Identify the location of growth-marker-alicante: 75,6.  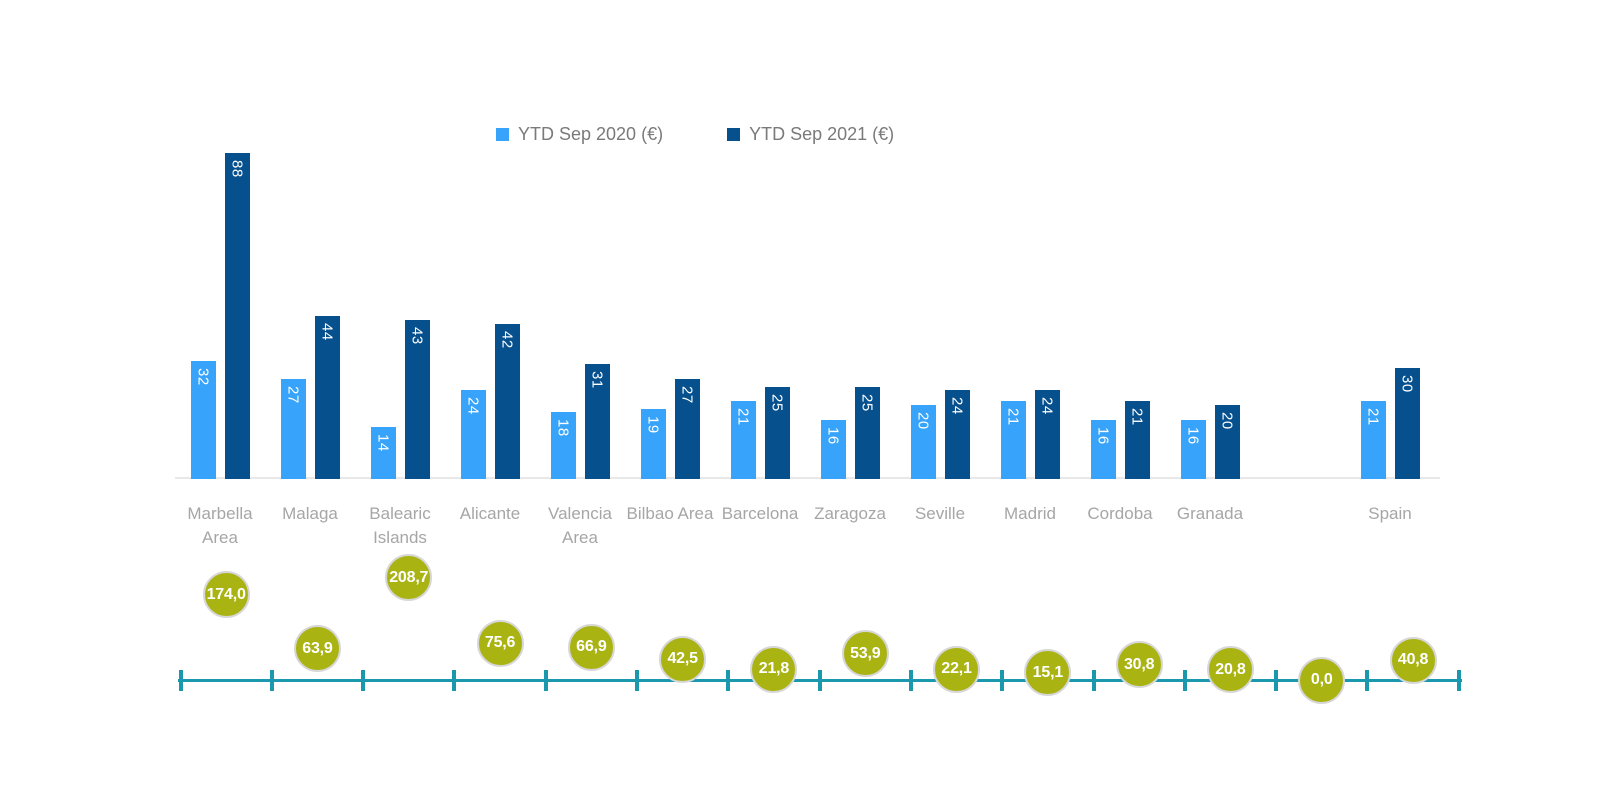
(500, 643).